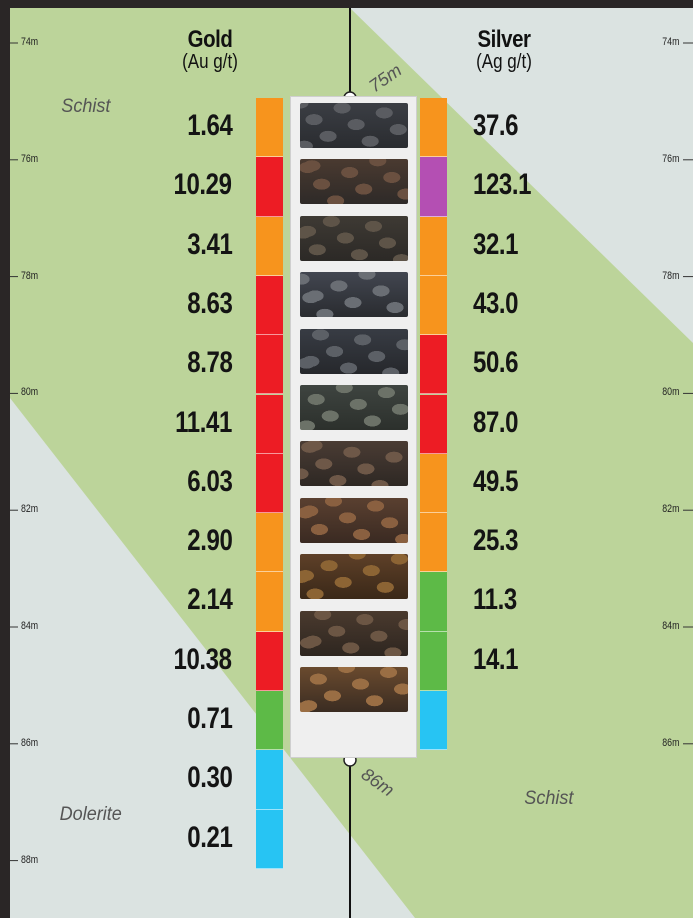 The width and height of the screenshot is (693, 918). I want to click on silver-value: 43.0, so click(496, 303).